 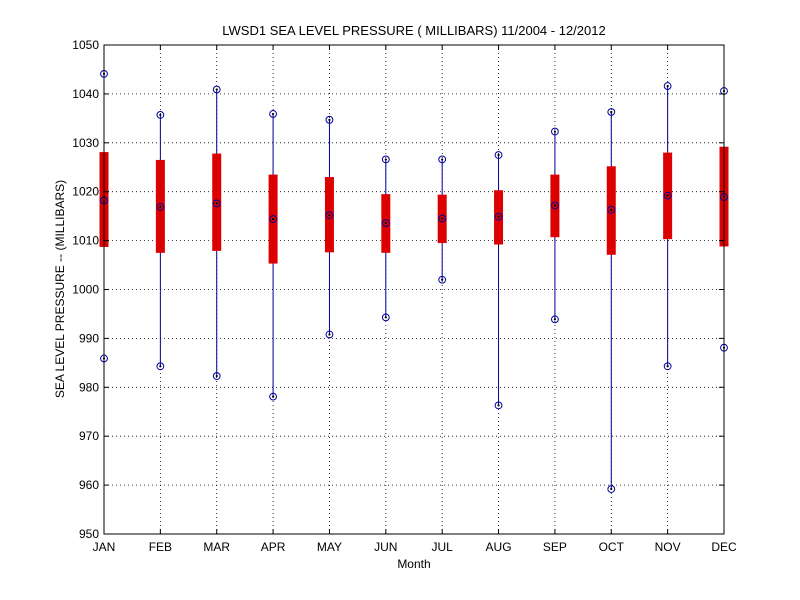 What do you see at coordinates (85, 45) in the screenshot?
I see `y-tick-label: 1050` at bounding box center [85, 45].